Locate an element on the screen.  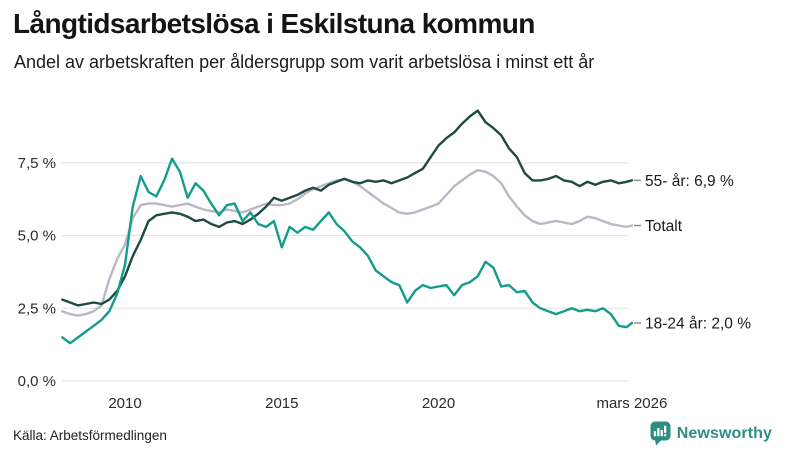
series-end-label: 18-24 år: 2,0 % is located at coordinates (698, 323).